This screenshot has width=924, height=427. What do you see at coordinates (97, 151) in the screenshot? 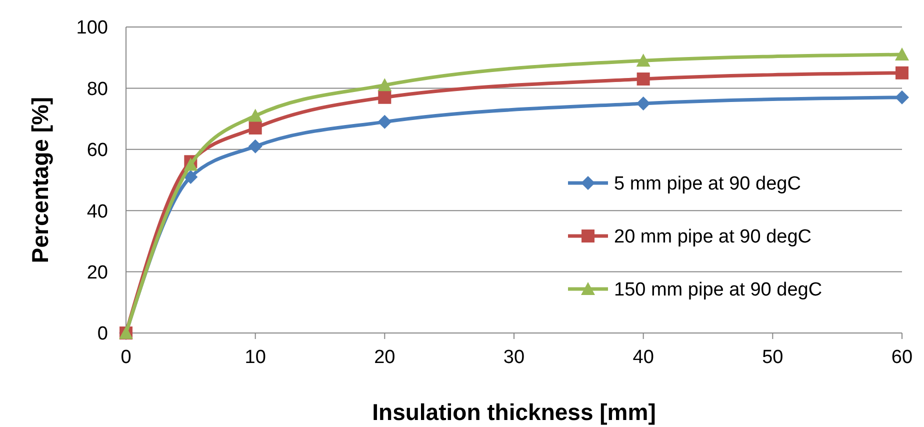
I see `y-tick-label: 60` at bounding box center [97, 151].